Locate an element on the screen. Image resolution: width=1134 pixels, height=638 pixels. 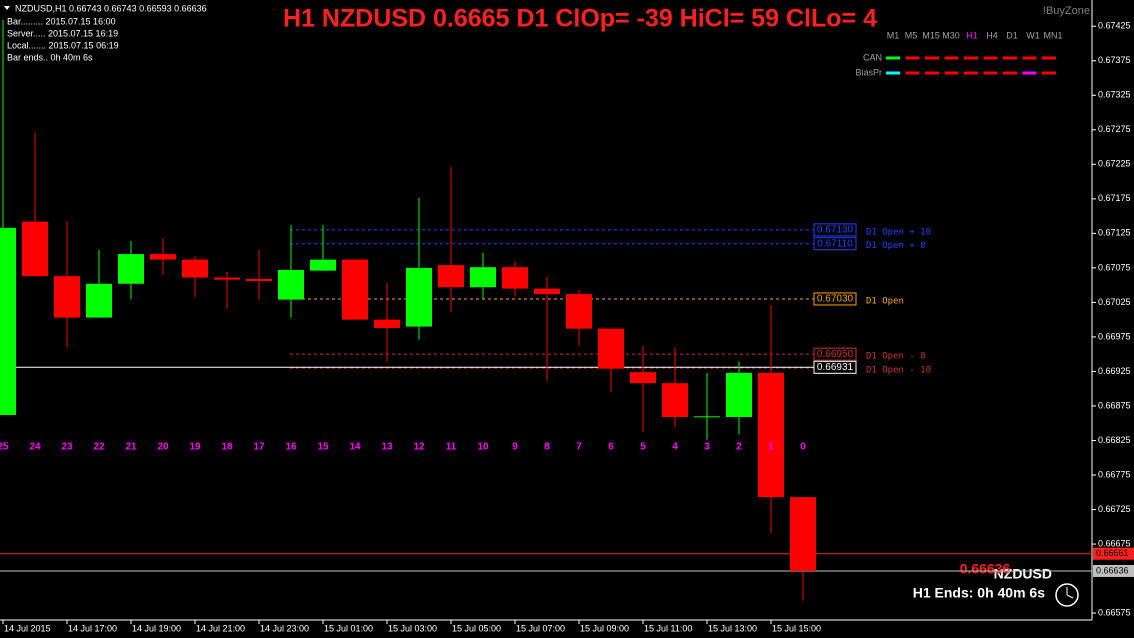
symbol-arrow is located at coordinates (7, 8).